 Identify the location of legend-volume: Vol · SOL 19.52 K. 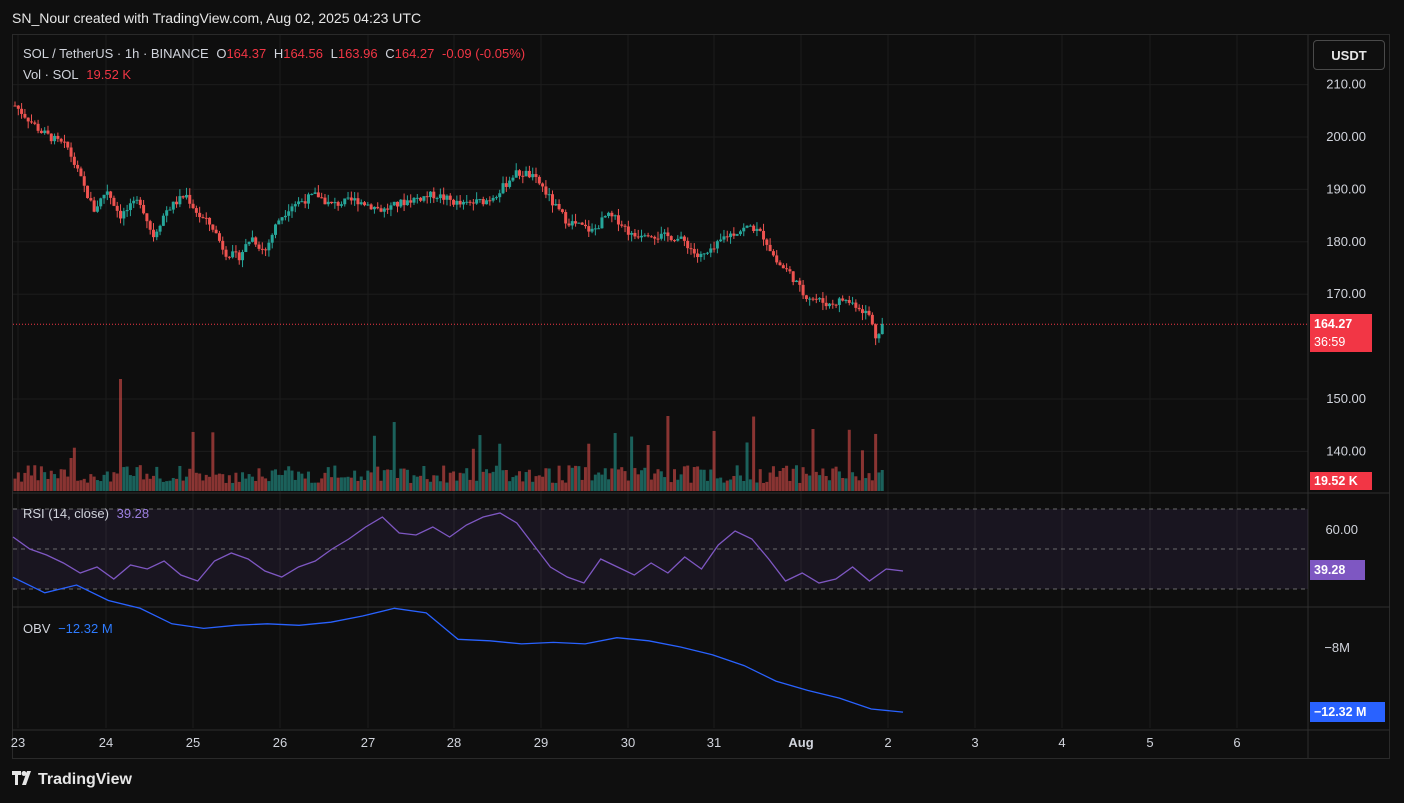
(79, 74).